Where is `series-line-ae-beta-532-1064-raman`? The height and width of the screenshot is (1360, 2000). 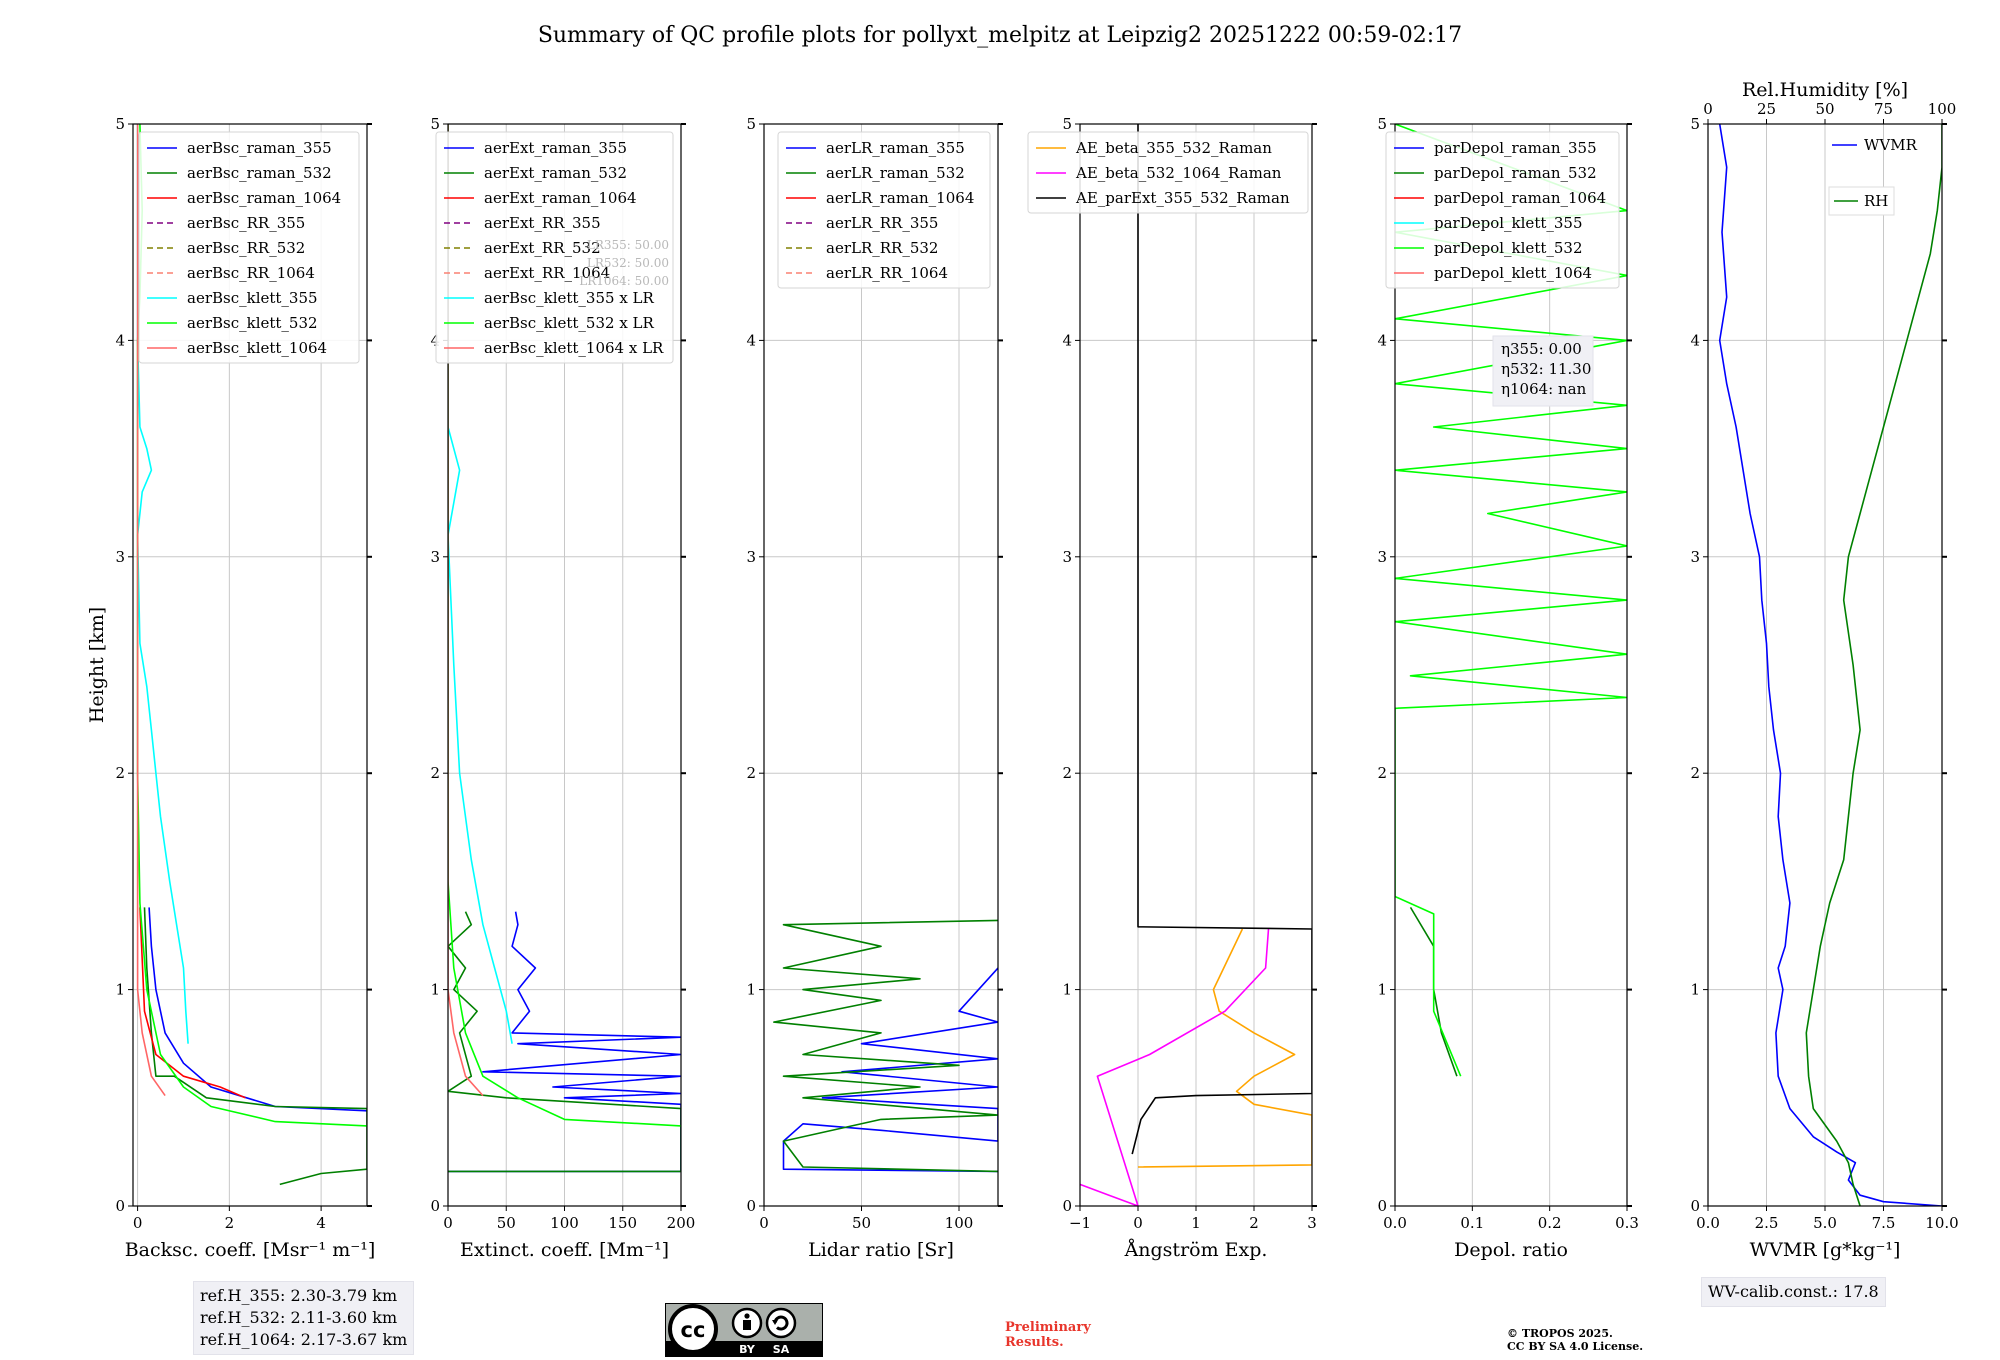 series-line-ae-beta-532-1064-raman is located at coordinates (1175, 1067).